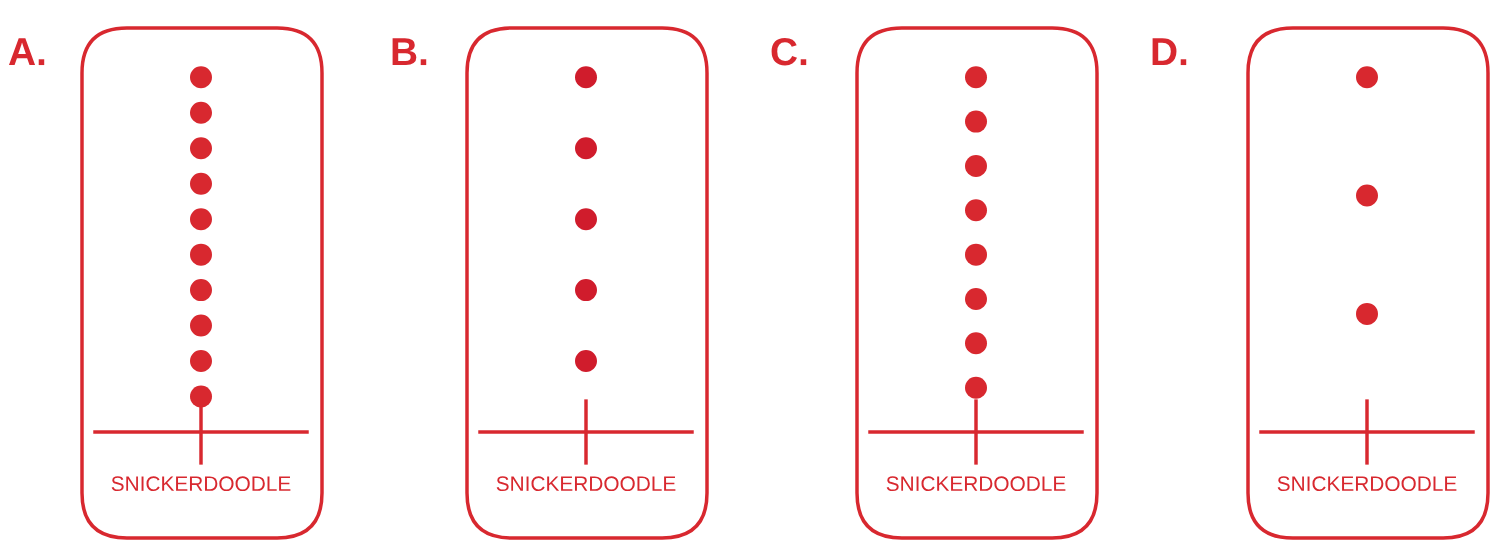 This screenshot has height=556, width=1497. Describe the element at coordinates (789, 51) in the screenshot. I see `chart-title: C.` at that location.